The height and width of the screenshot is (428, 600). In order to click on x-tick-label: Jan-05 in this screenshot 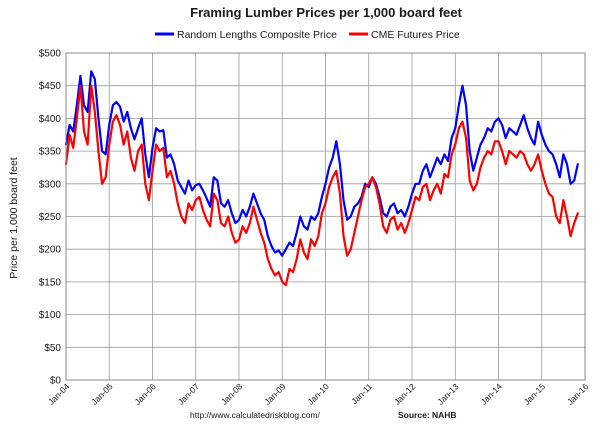, I will do `click(102, 394)`.